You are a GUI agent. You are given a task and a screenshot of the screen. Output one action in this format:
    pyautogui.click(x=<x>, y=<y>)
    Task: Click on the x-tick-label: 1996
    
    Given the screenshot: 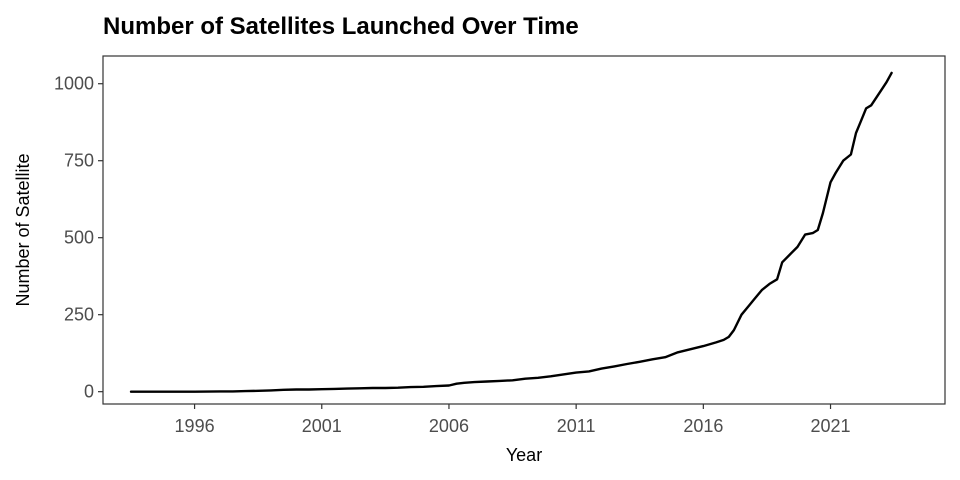 What is the action you would take?
    pyautogui.click(x=195, y=426)
    